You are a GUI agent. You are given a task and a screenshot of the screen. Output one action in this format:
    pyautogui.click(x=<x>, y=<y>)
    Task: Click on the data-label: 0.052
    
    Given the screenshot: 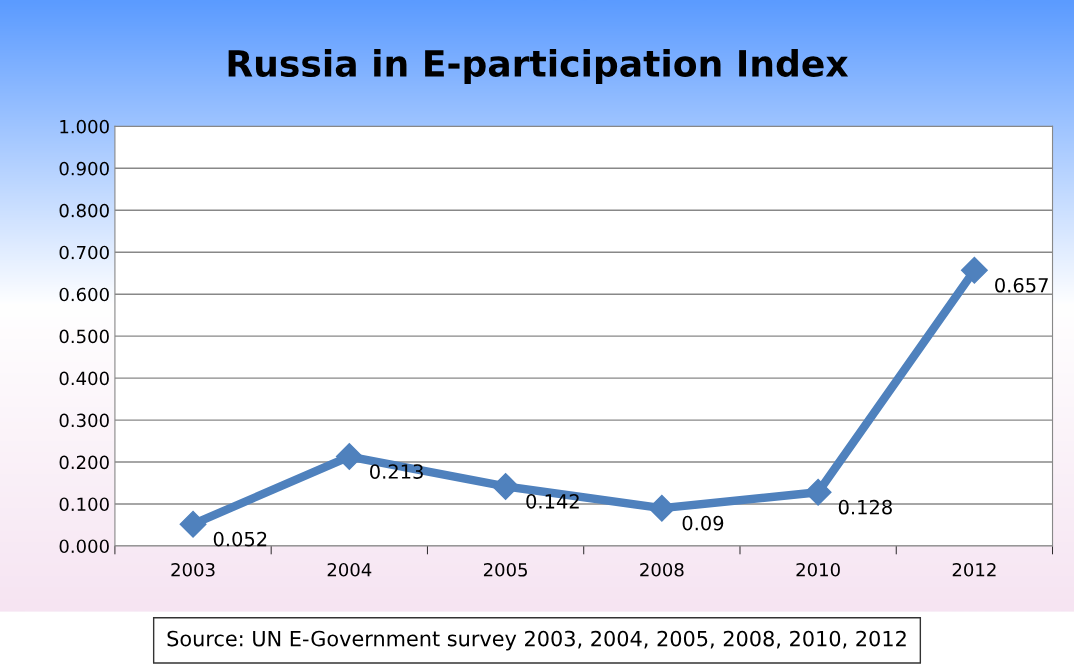 What is the action you would take?
    pyautogui.click(x=240, y=539)
    